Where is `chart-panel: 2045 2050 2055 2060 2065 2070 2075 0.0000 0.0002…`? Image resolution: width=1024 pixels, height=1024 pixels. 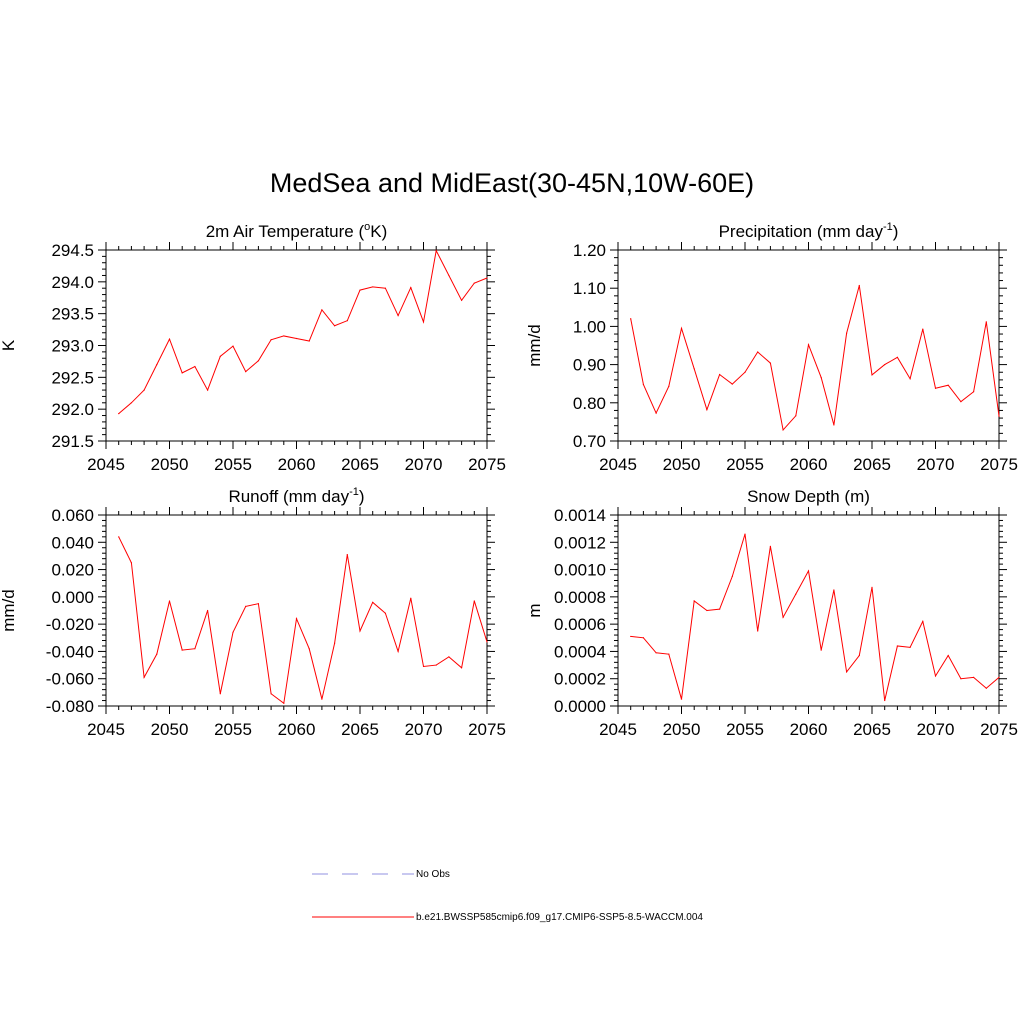
chart-panel: 2045 2050 2055 2060 2065 2070 2075 0.0000 0.0002… is located at coordinates (771, 613).